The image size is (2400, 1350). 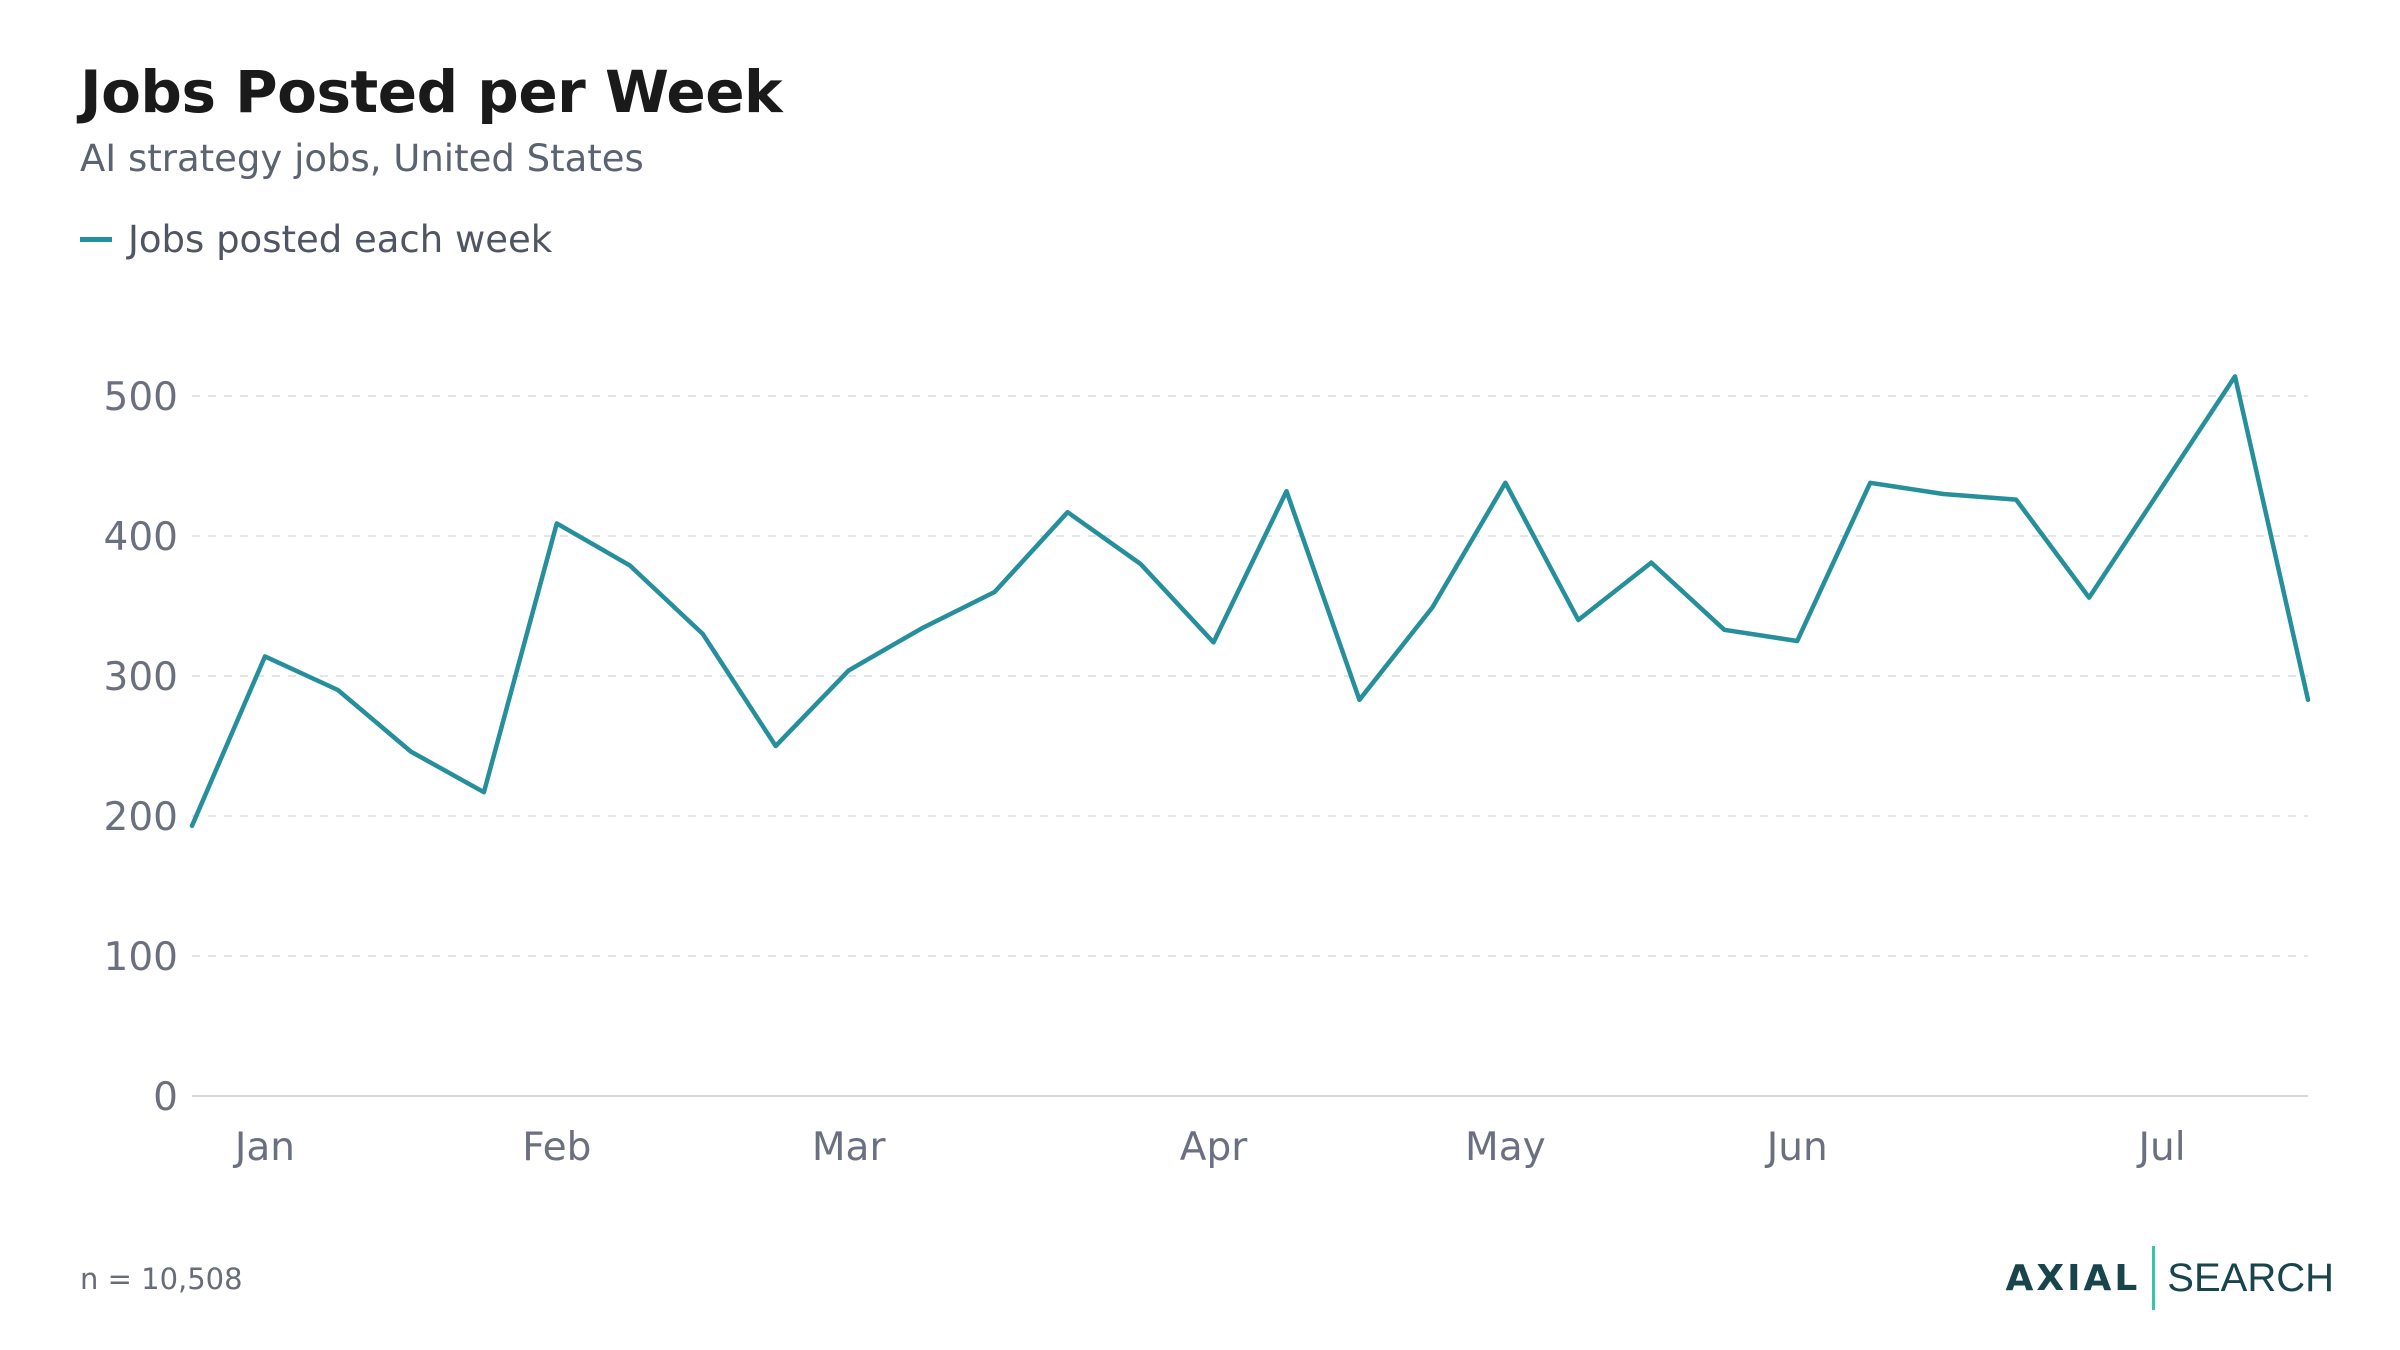 I want to click on axial-search-logo: AXIAL SEARCH, so click(x=2169, y=1278).